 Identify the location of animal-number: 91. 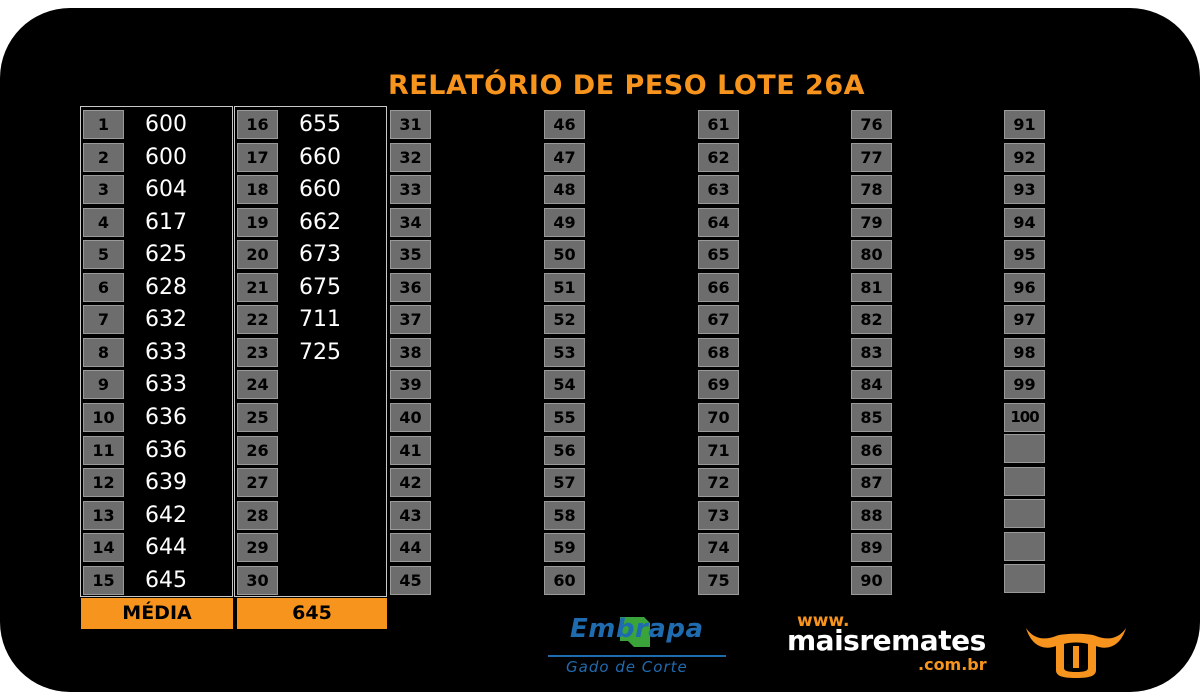
(1024, 124).